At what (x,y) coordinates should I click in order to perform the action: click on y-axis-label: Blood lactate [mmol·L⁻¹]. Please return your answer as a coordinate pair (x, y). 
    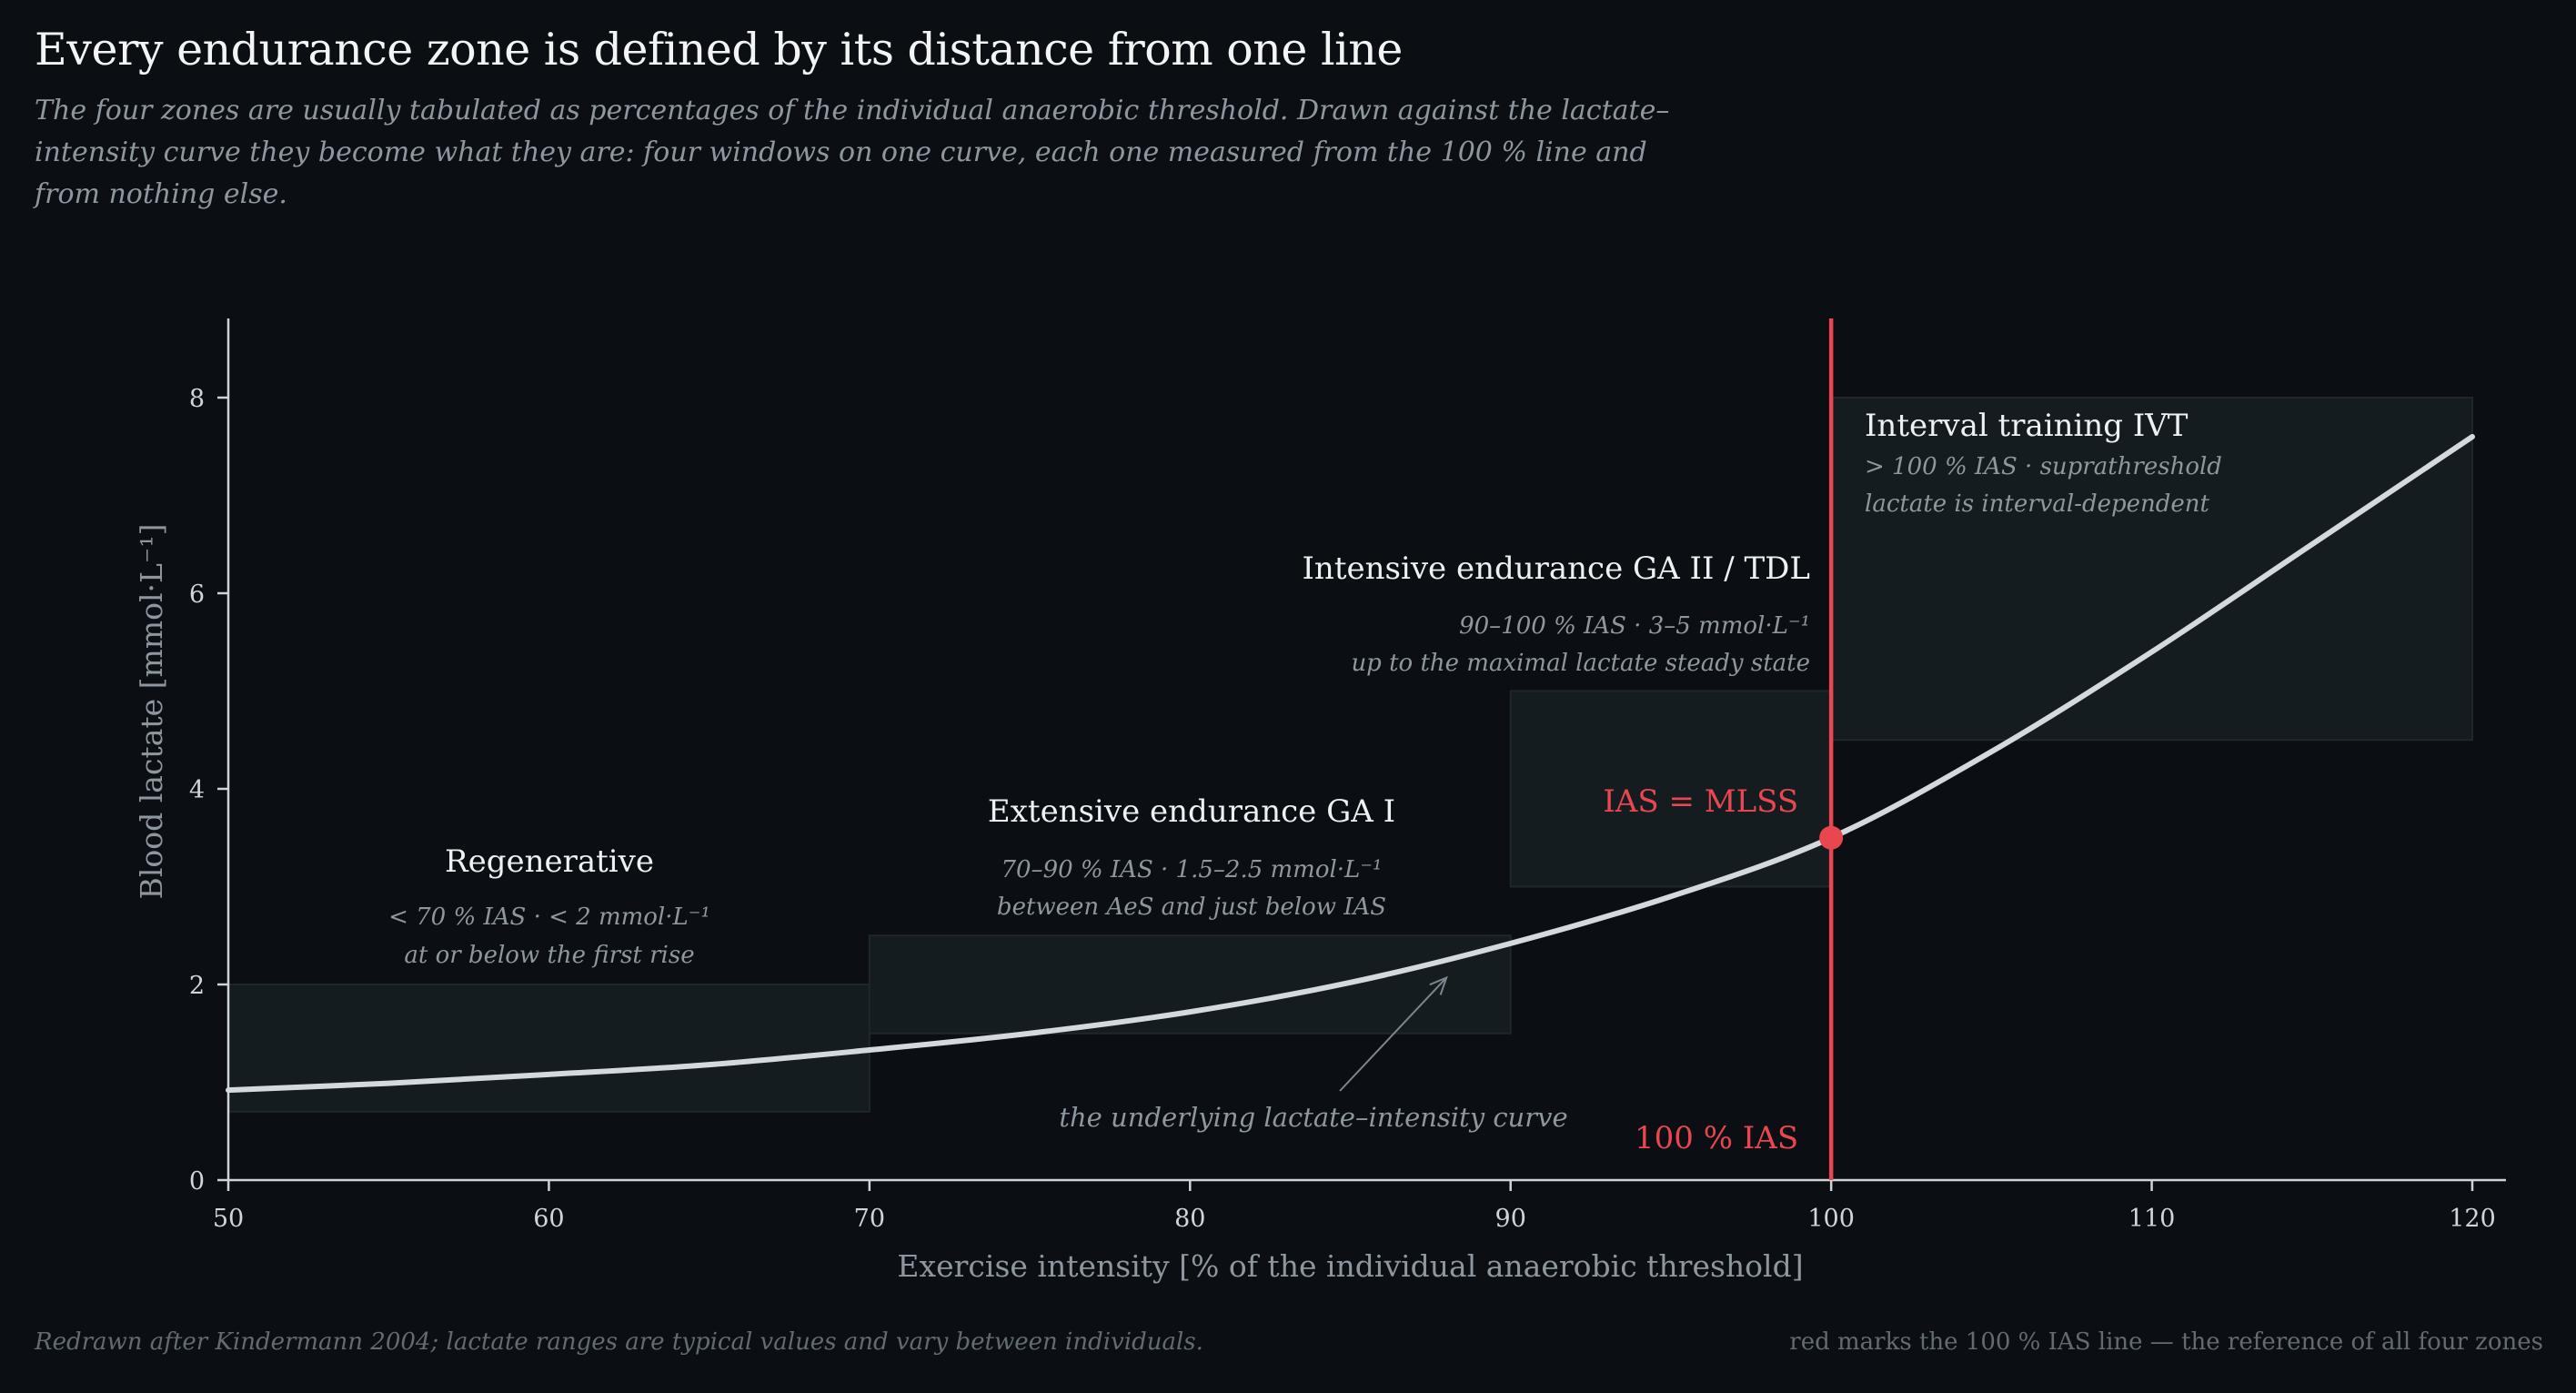
    Looking at the image, I should click on (151, 712).